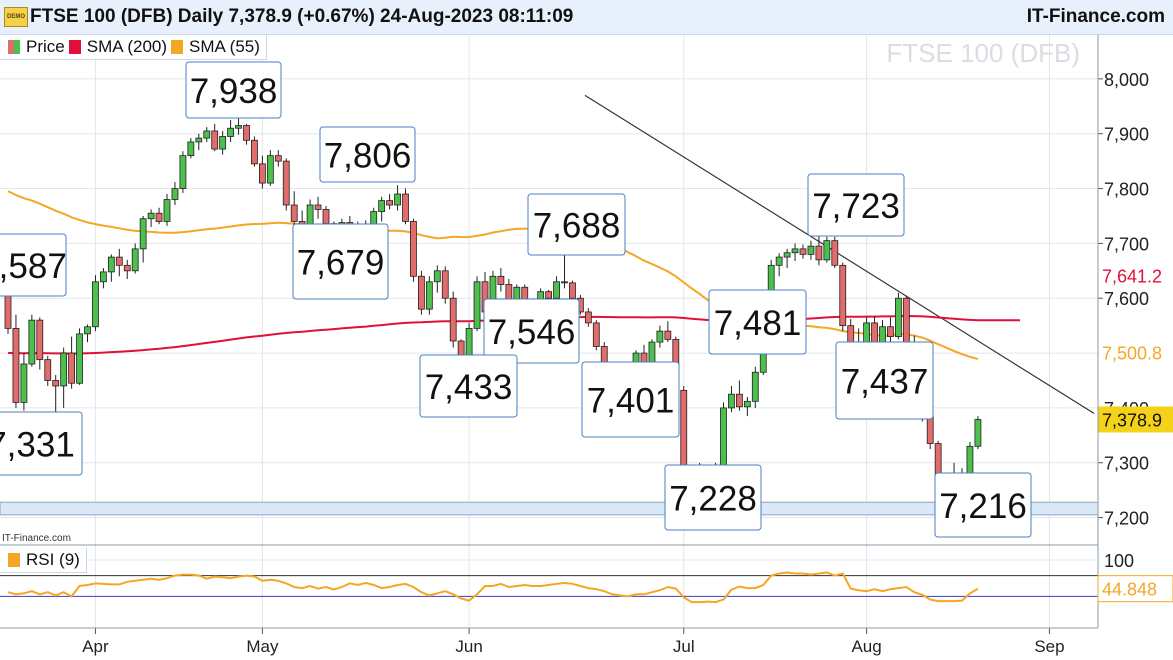  Describe the element at coordinates (1135, 337) in the screenshot. I see `price-axis-panel` at that location.